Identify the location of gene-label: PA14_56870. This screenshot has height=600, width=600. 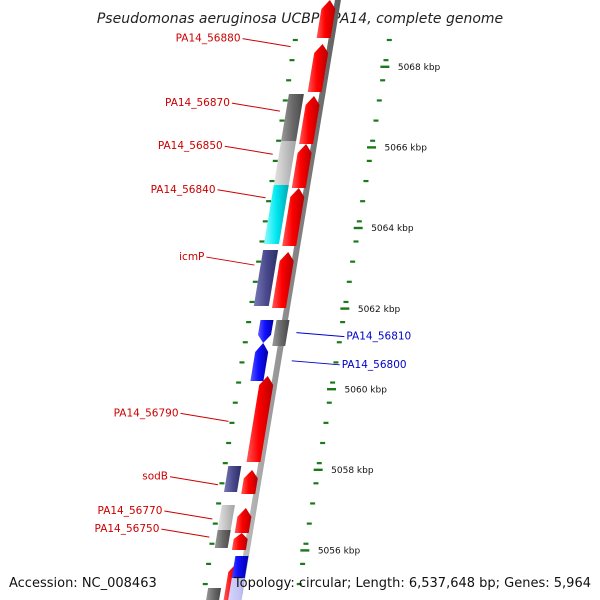
(197, 103).